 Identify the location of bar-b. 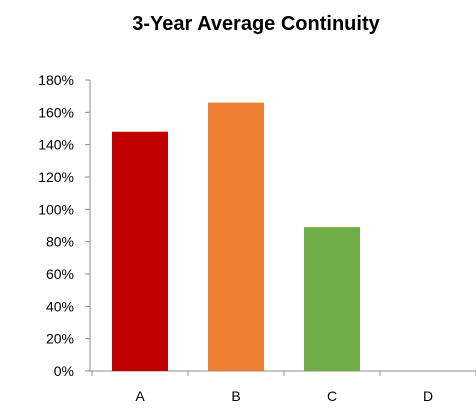
(236, 236).